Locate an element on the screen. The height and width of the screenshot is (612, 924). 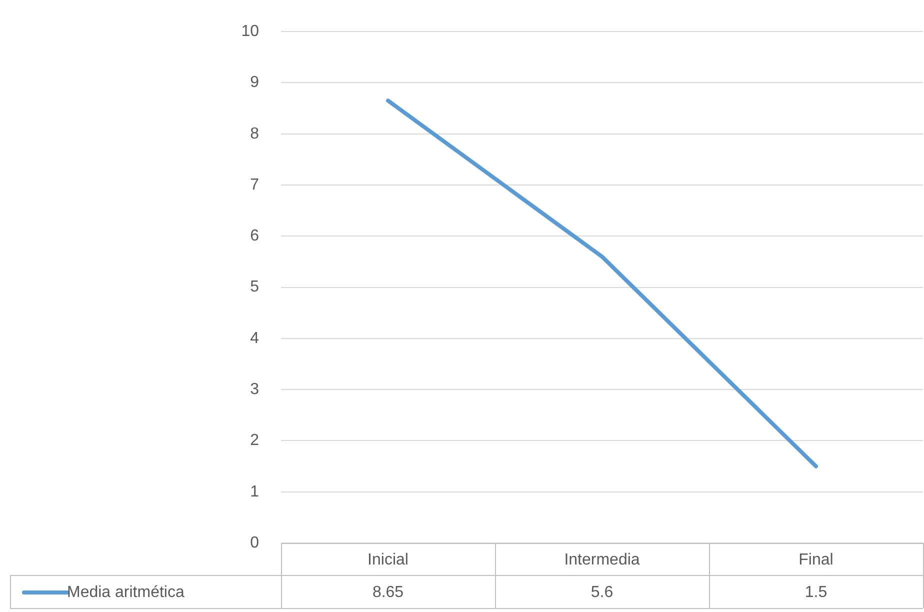
y-tick-label: 2 is located at coordinates (255, 441).